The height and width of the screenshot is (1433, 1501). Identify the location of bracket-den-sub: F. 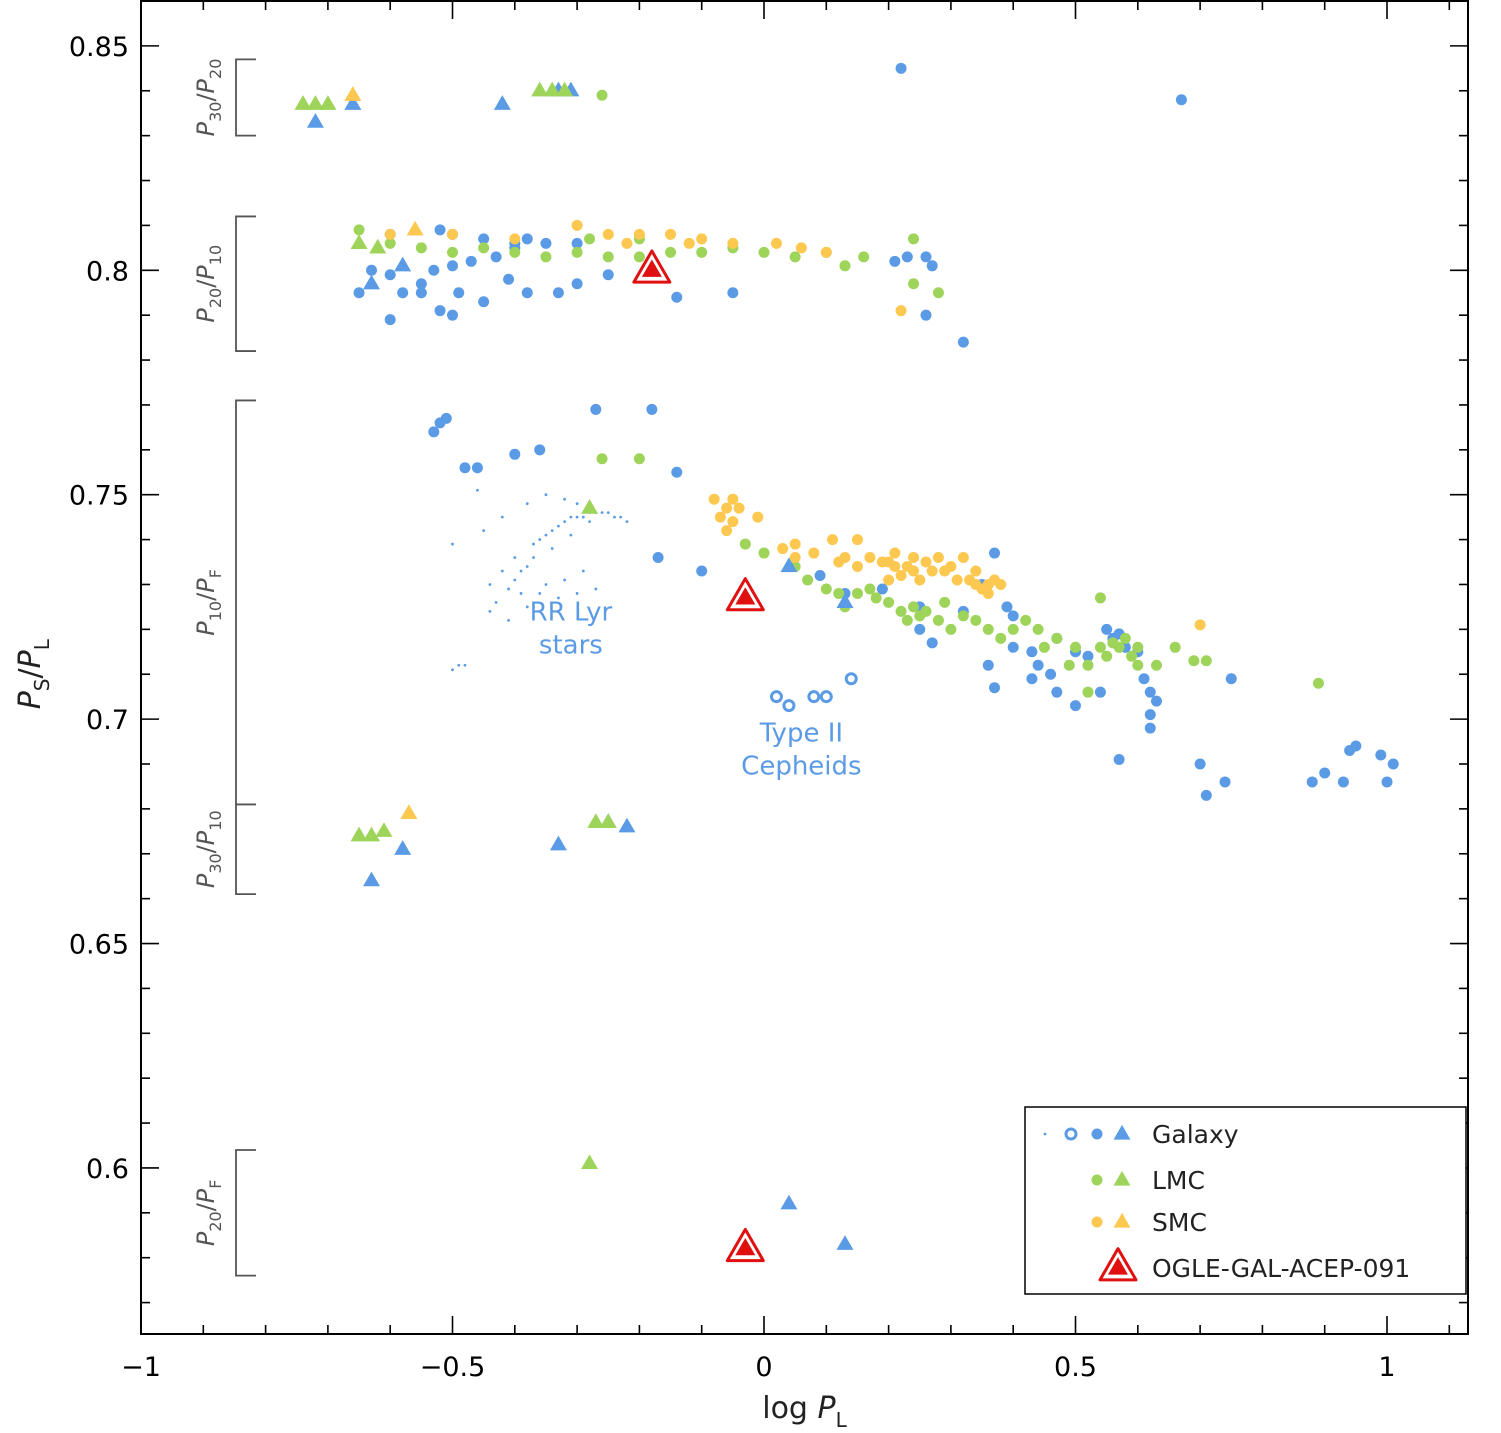
(215, 573).